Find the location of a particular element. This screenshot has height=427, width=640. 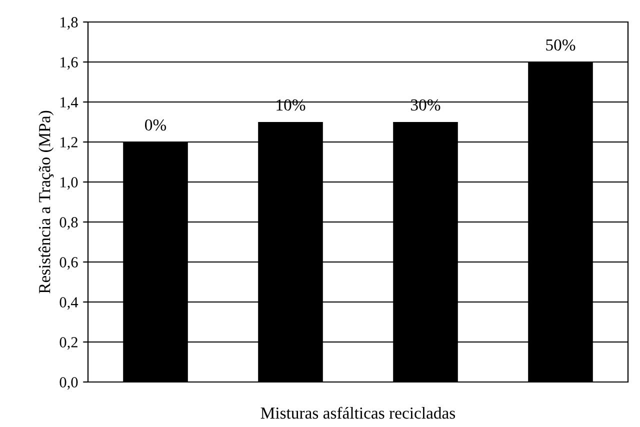

y-tick-label: 0,0 is located at coordinates (69, 383).